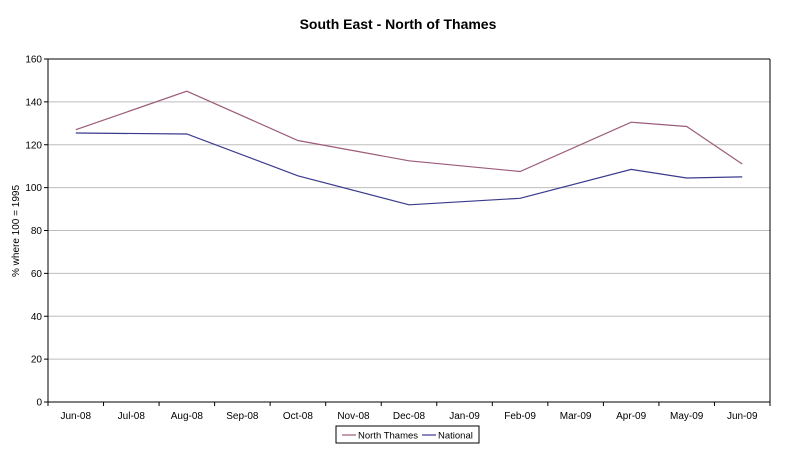  I want to click on x-tick-label: Apr-09, so click(631, 416).